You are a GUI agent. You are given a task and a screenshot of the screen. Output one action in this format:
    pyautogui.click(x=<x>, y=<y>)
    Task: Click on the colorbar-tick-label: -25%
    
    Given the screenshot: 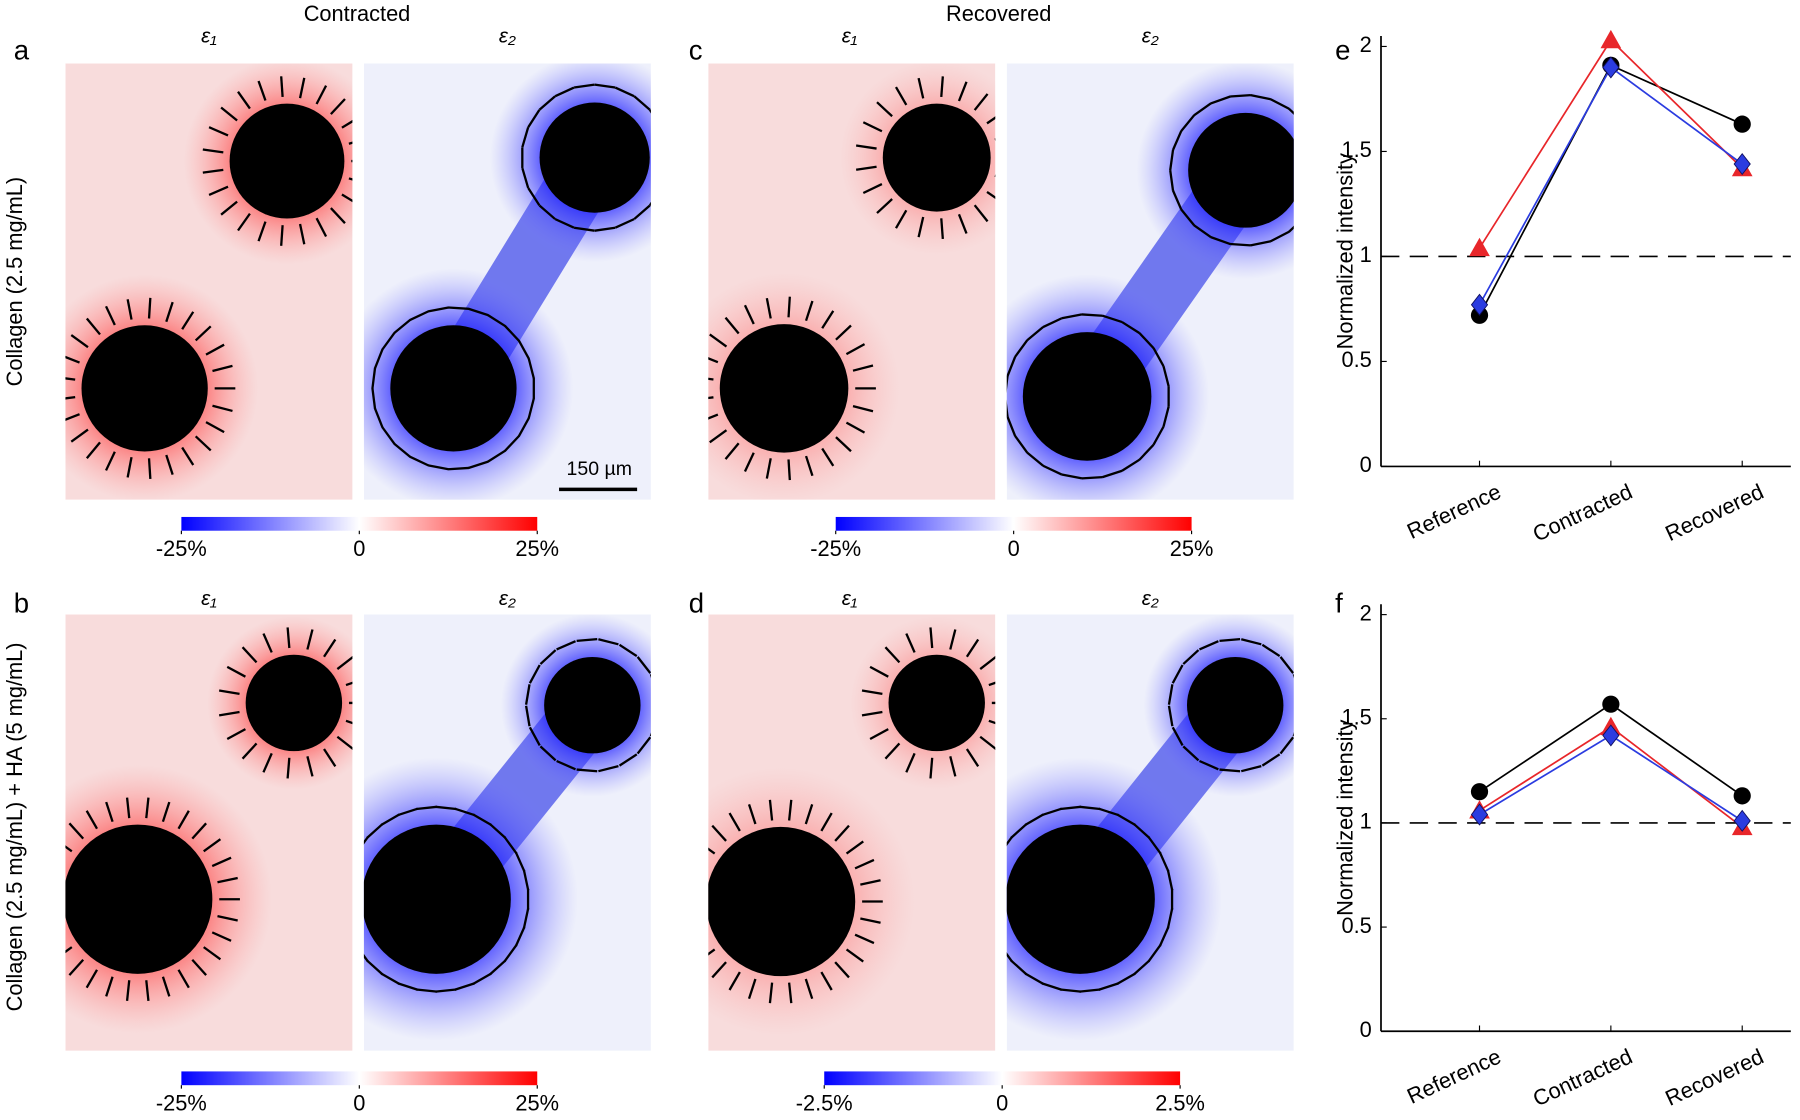 What is the action you would take?
    pyautogui.click(x=835, y=548)
    